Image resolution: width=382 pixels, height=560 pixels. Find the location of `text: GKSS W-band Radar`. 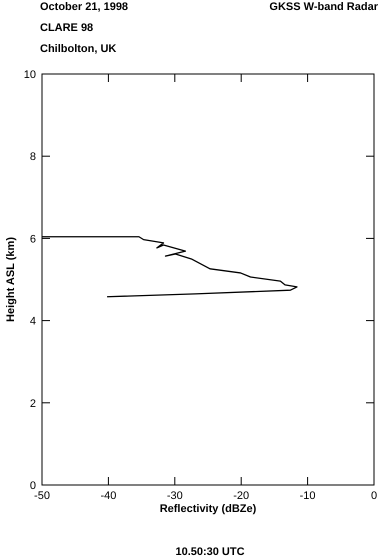

text: GKSS W-band Radar is located at coordinates (324, 7).